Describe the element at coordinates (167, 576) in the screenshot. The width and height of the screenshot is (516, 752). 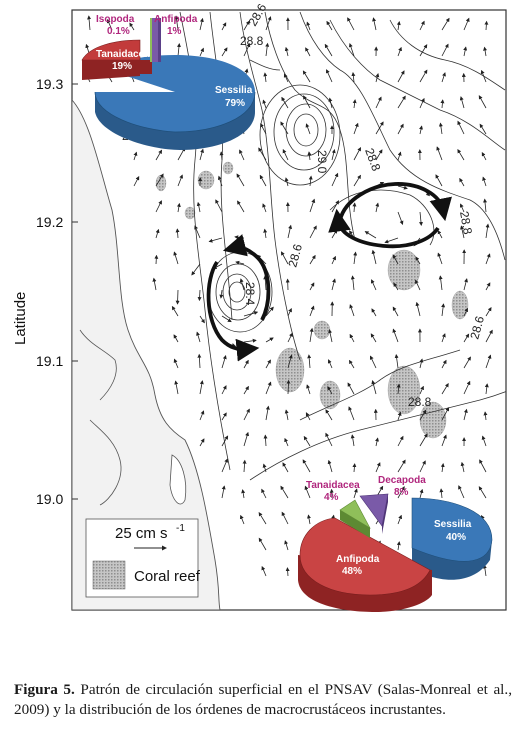
I see `reef-label: Coral reef` at that location.